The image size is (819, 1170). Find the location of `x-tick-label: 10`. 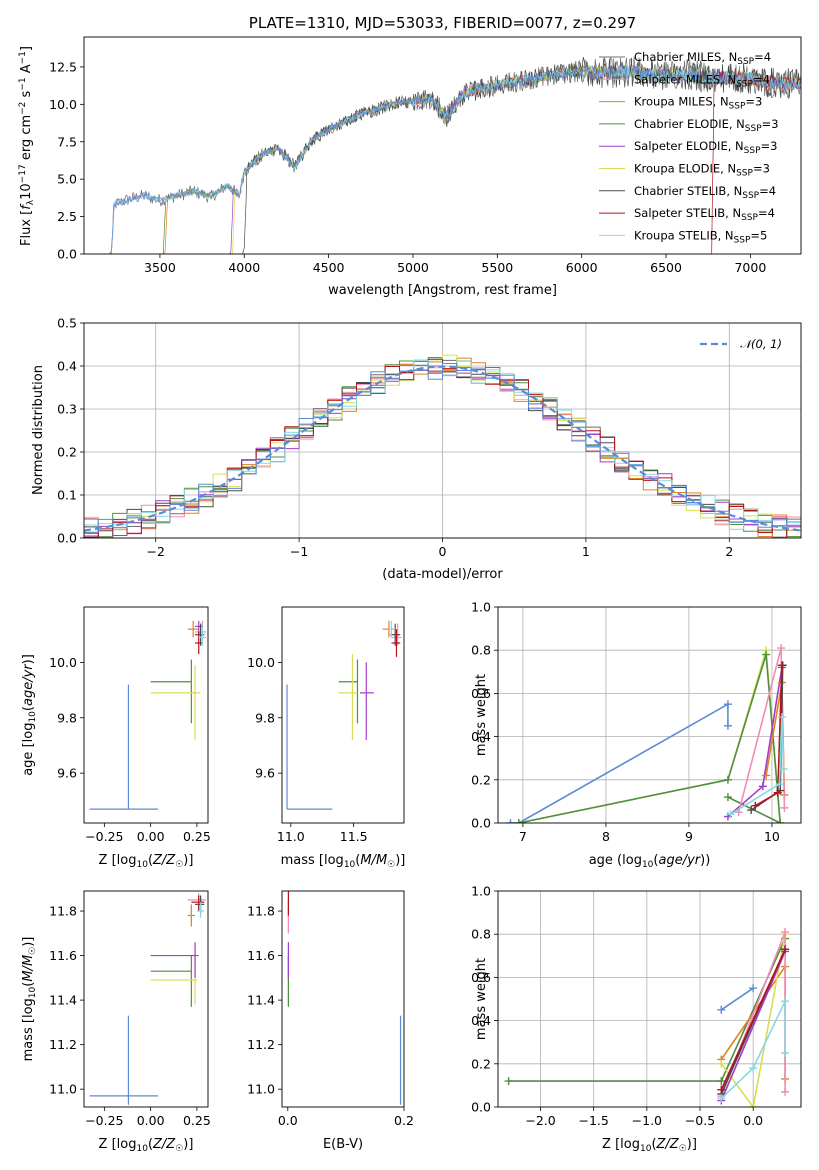

x-tick-label: 10 is located at coordinates (772, 836).